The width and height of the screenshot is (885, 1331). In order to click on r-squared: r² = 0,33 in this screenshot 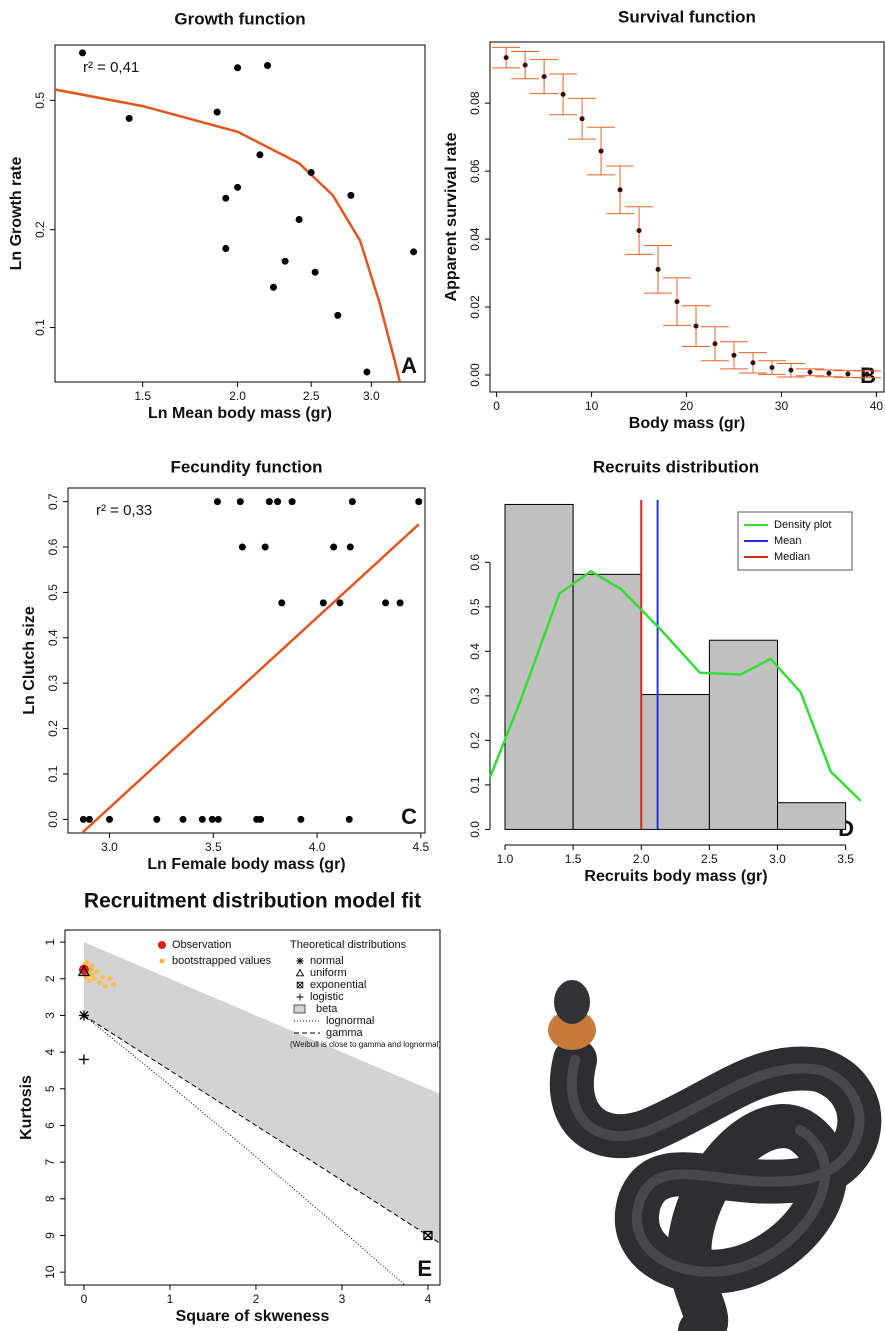, I will do `click(124, 510)`.